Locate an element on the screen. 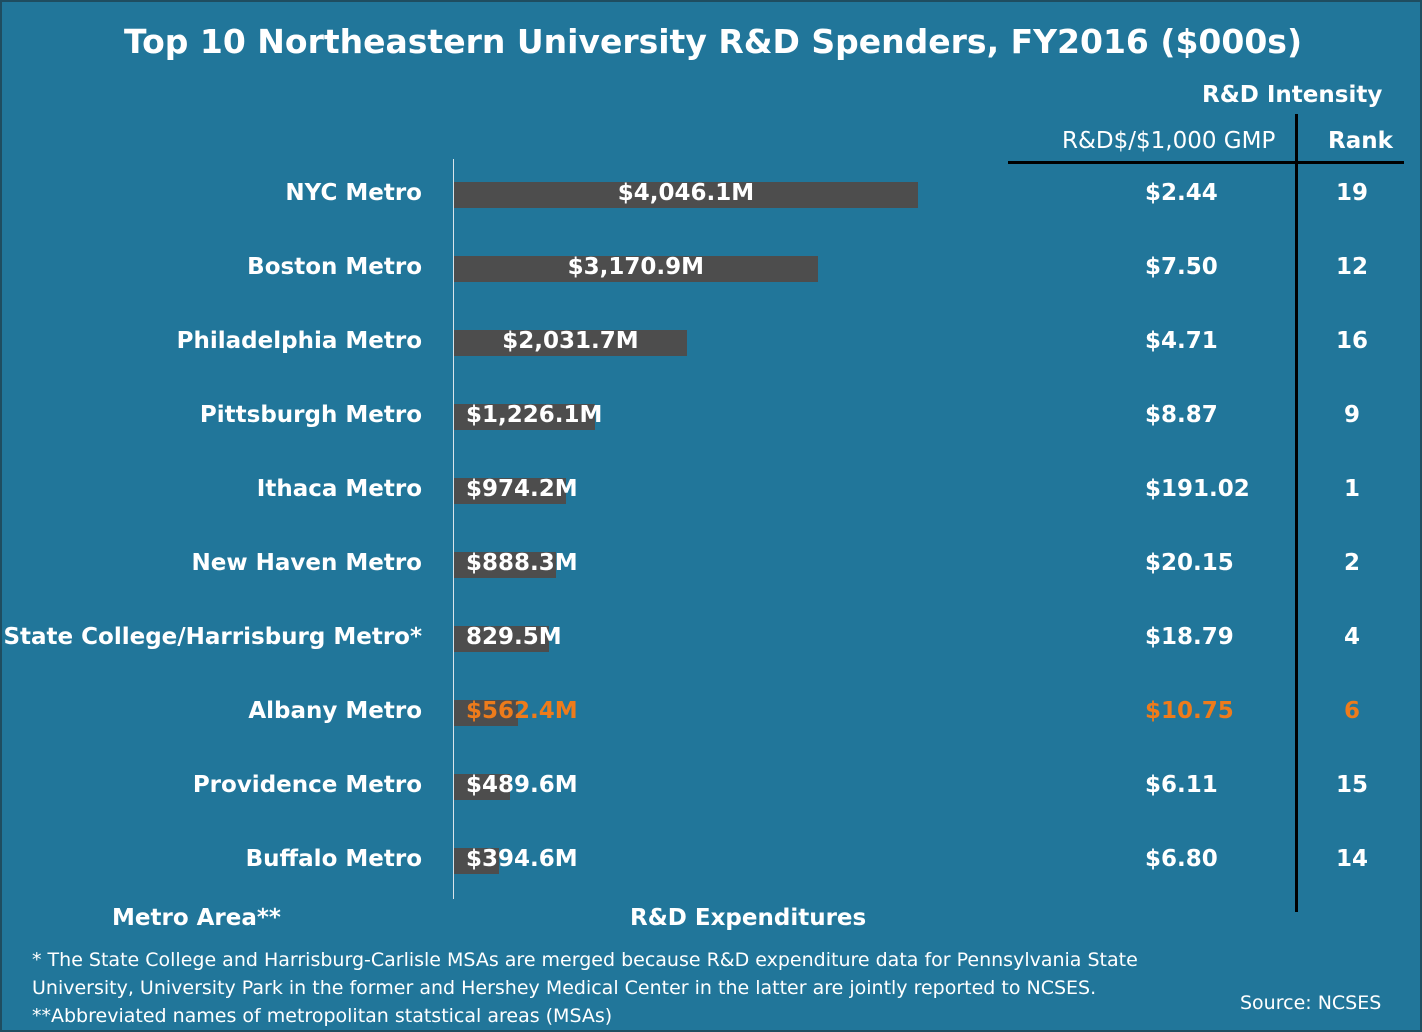  bar-value-label: $562.4M is located at coordinates (522, 711).